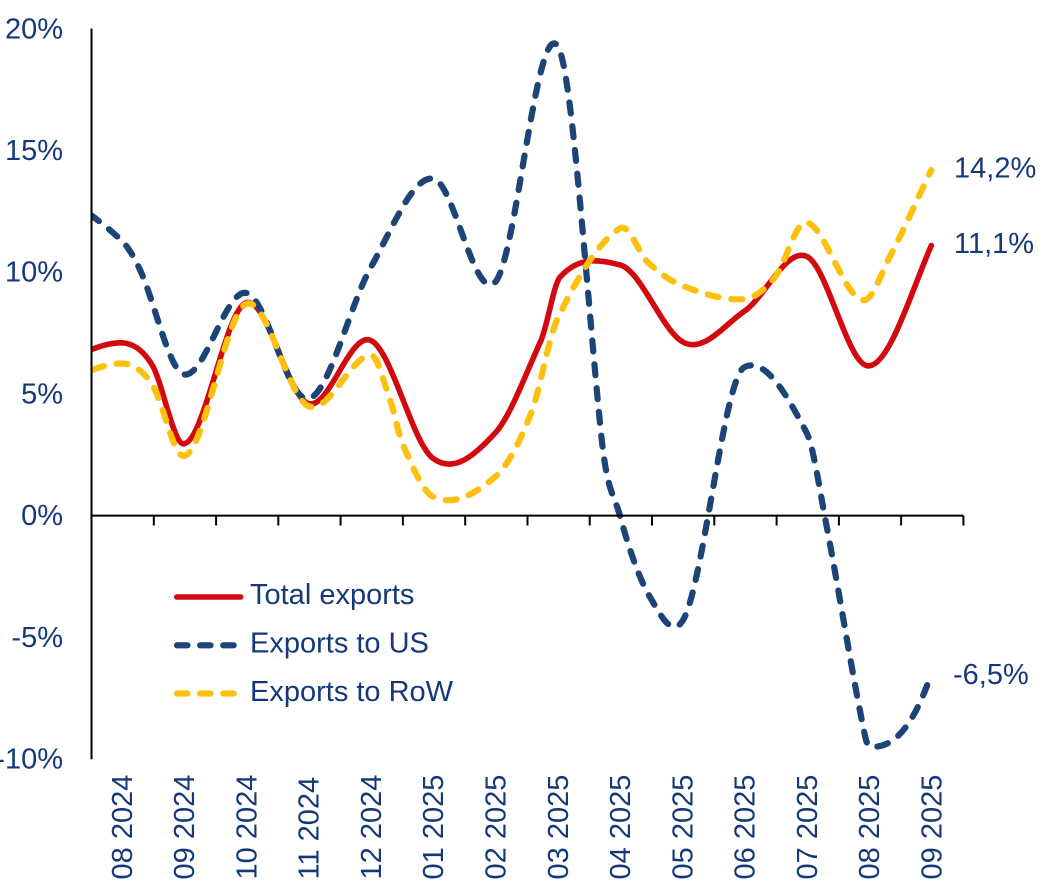  Describe the element at coordinates (683, 827) in the screenshot. I see `svg-text: 05 2025` at that location.